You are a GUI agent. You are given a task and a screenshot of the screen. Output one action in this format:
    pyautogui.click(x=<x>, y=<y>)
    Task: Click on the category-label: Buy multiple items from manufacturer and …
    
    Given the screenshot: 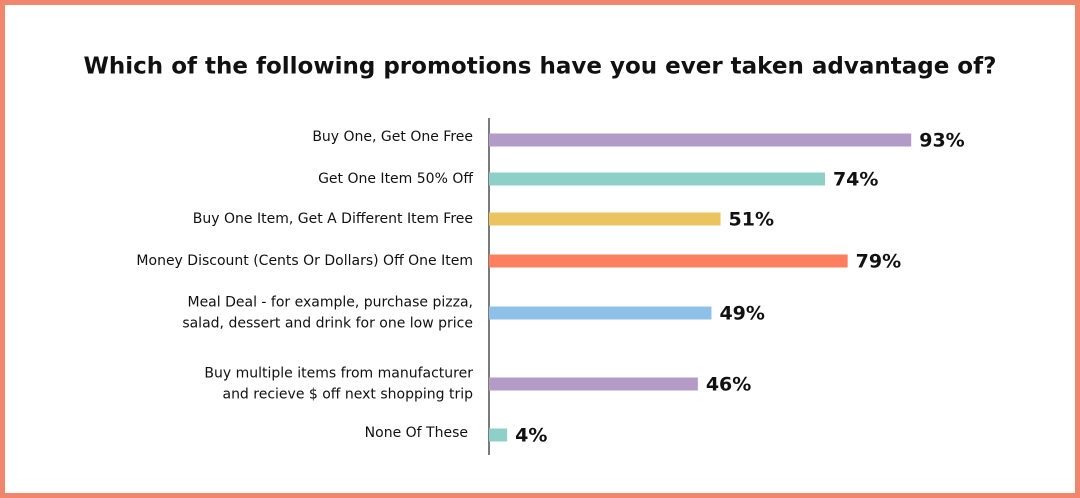 What is the action you would take?
    pyautogui.click(x=338, y=384)
    